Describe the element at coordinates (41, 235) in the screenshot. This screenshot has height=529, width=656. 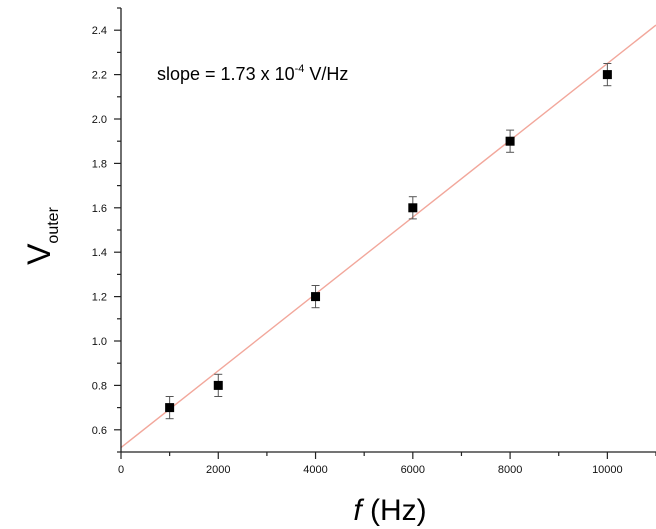
I see `y-axis-label: Vouter` at that location.